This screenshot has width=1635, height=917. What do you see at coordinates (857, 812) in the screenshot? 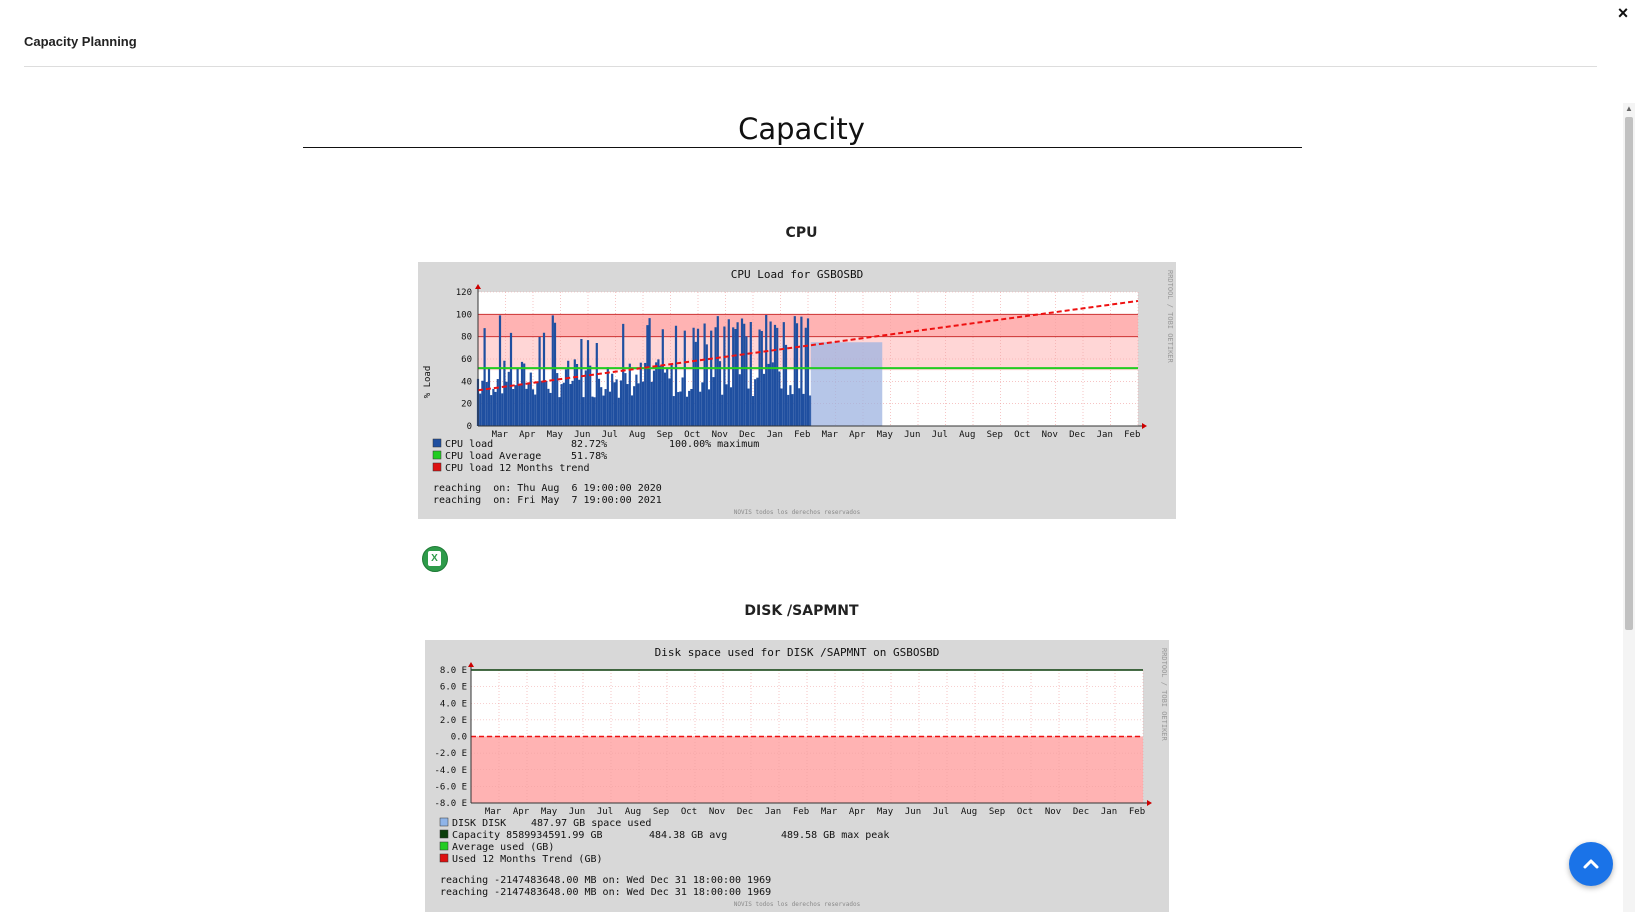
I see `disk-x-tick: Apr` at bounding box center [857, 812].